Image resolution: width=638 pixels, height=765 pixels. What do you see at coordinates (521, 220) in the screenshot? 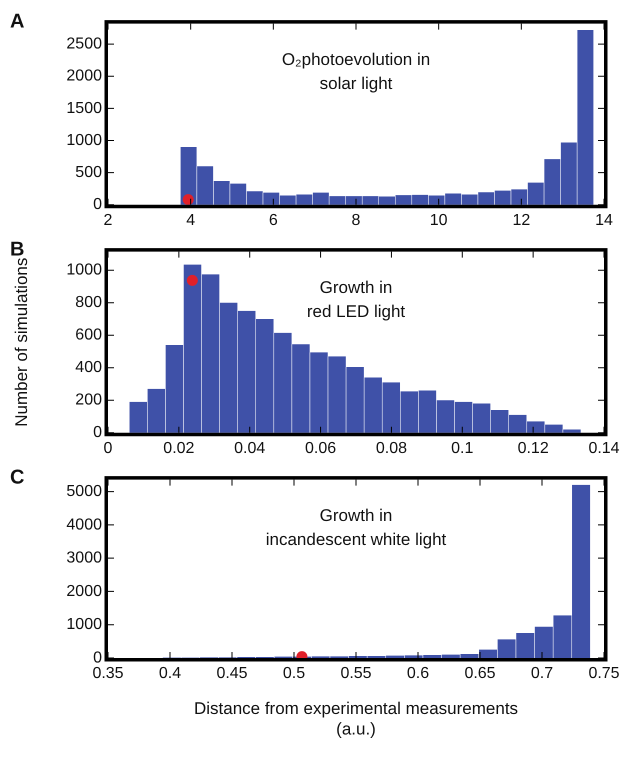
I see `x-tick-label: 12` at bounding box center [521, 220].